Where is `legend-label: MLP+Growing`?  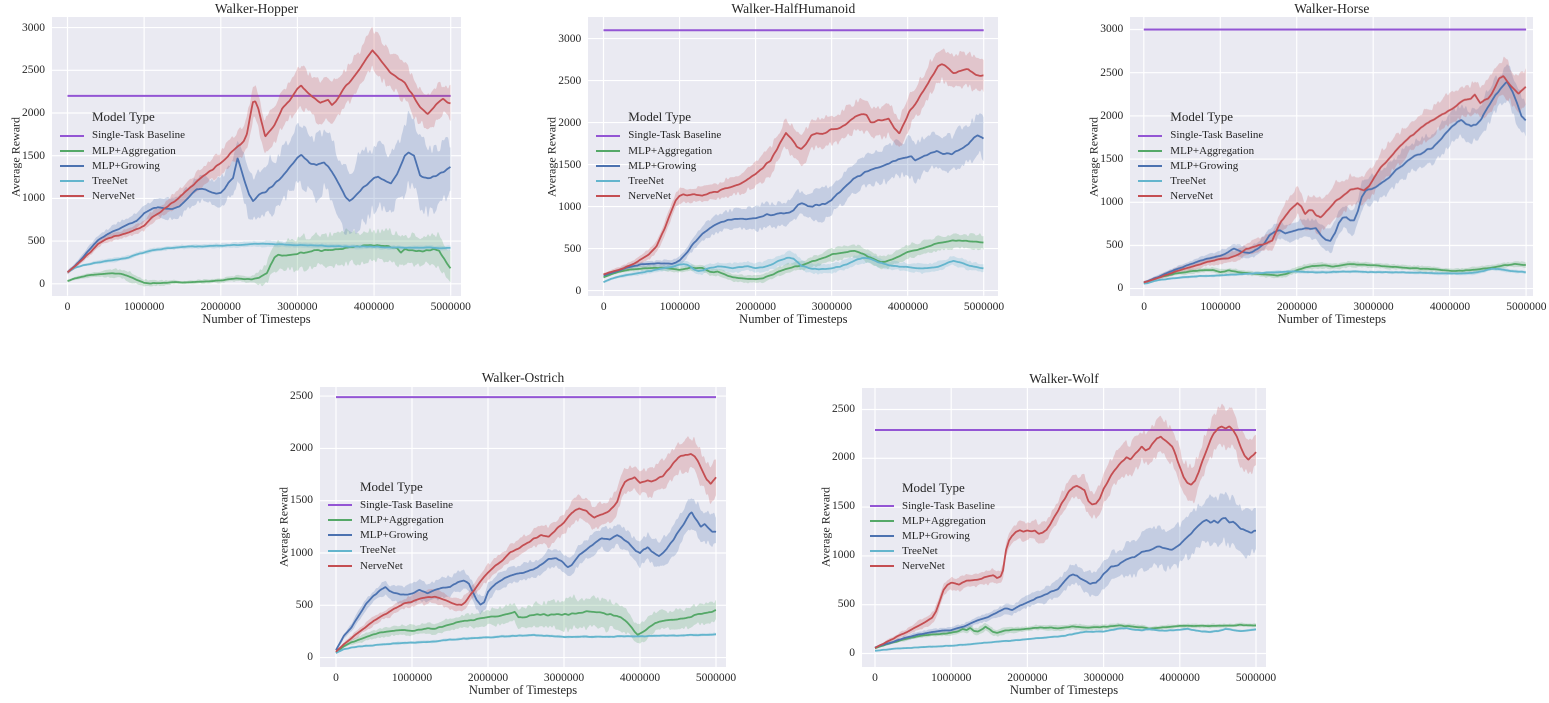
legend-label: MLP+Growing is located at coordinates (394, 535).